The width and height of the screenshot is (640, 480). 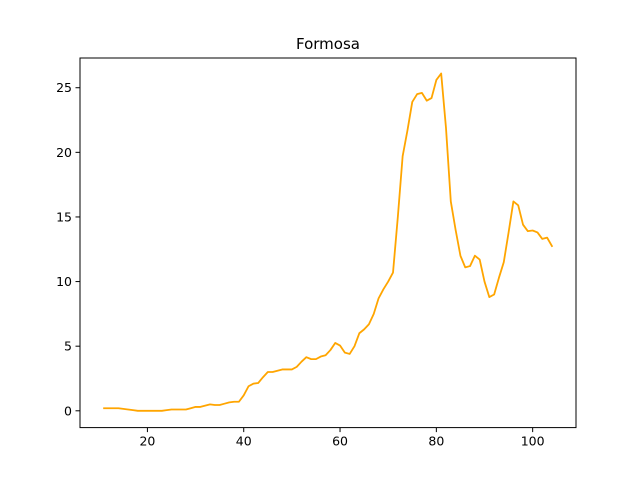 What do you see at coordinates (328, 44) in the screenshot?
I see `chart-title: Formosa` at bounding box center [328, 44].